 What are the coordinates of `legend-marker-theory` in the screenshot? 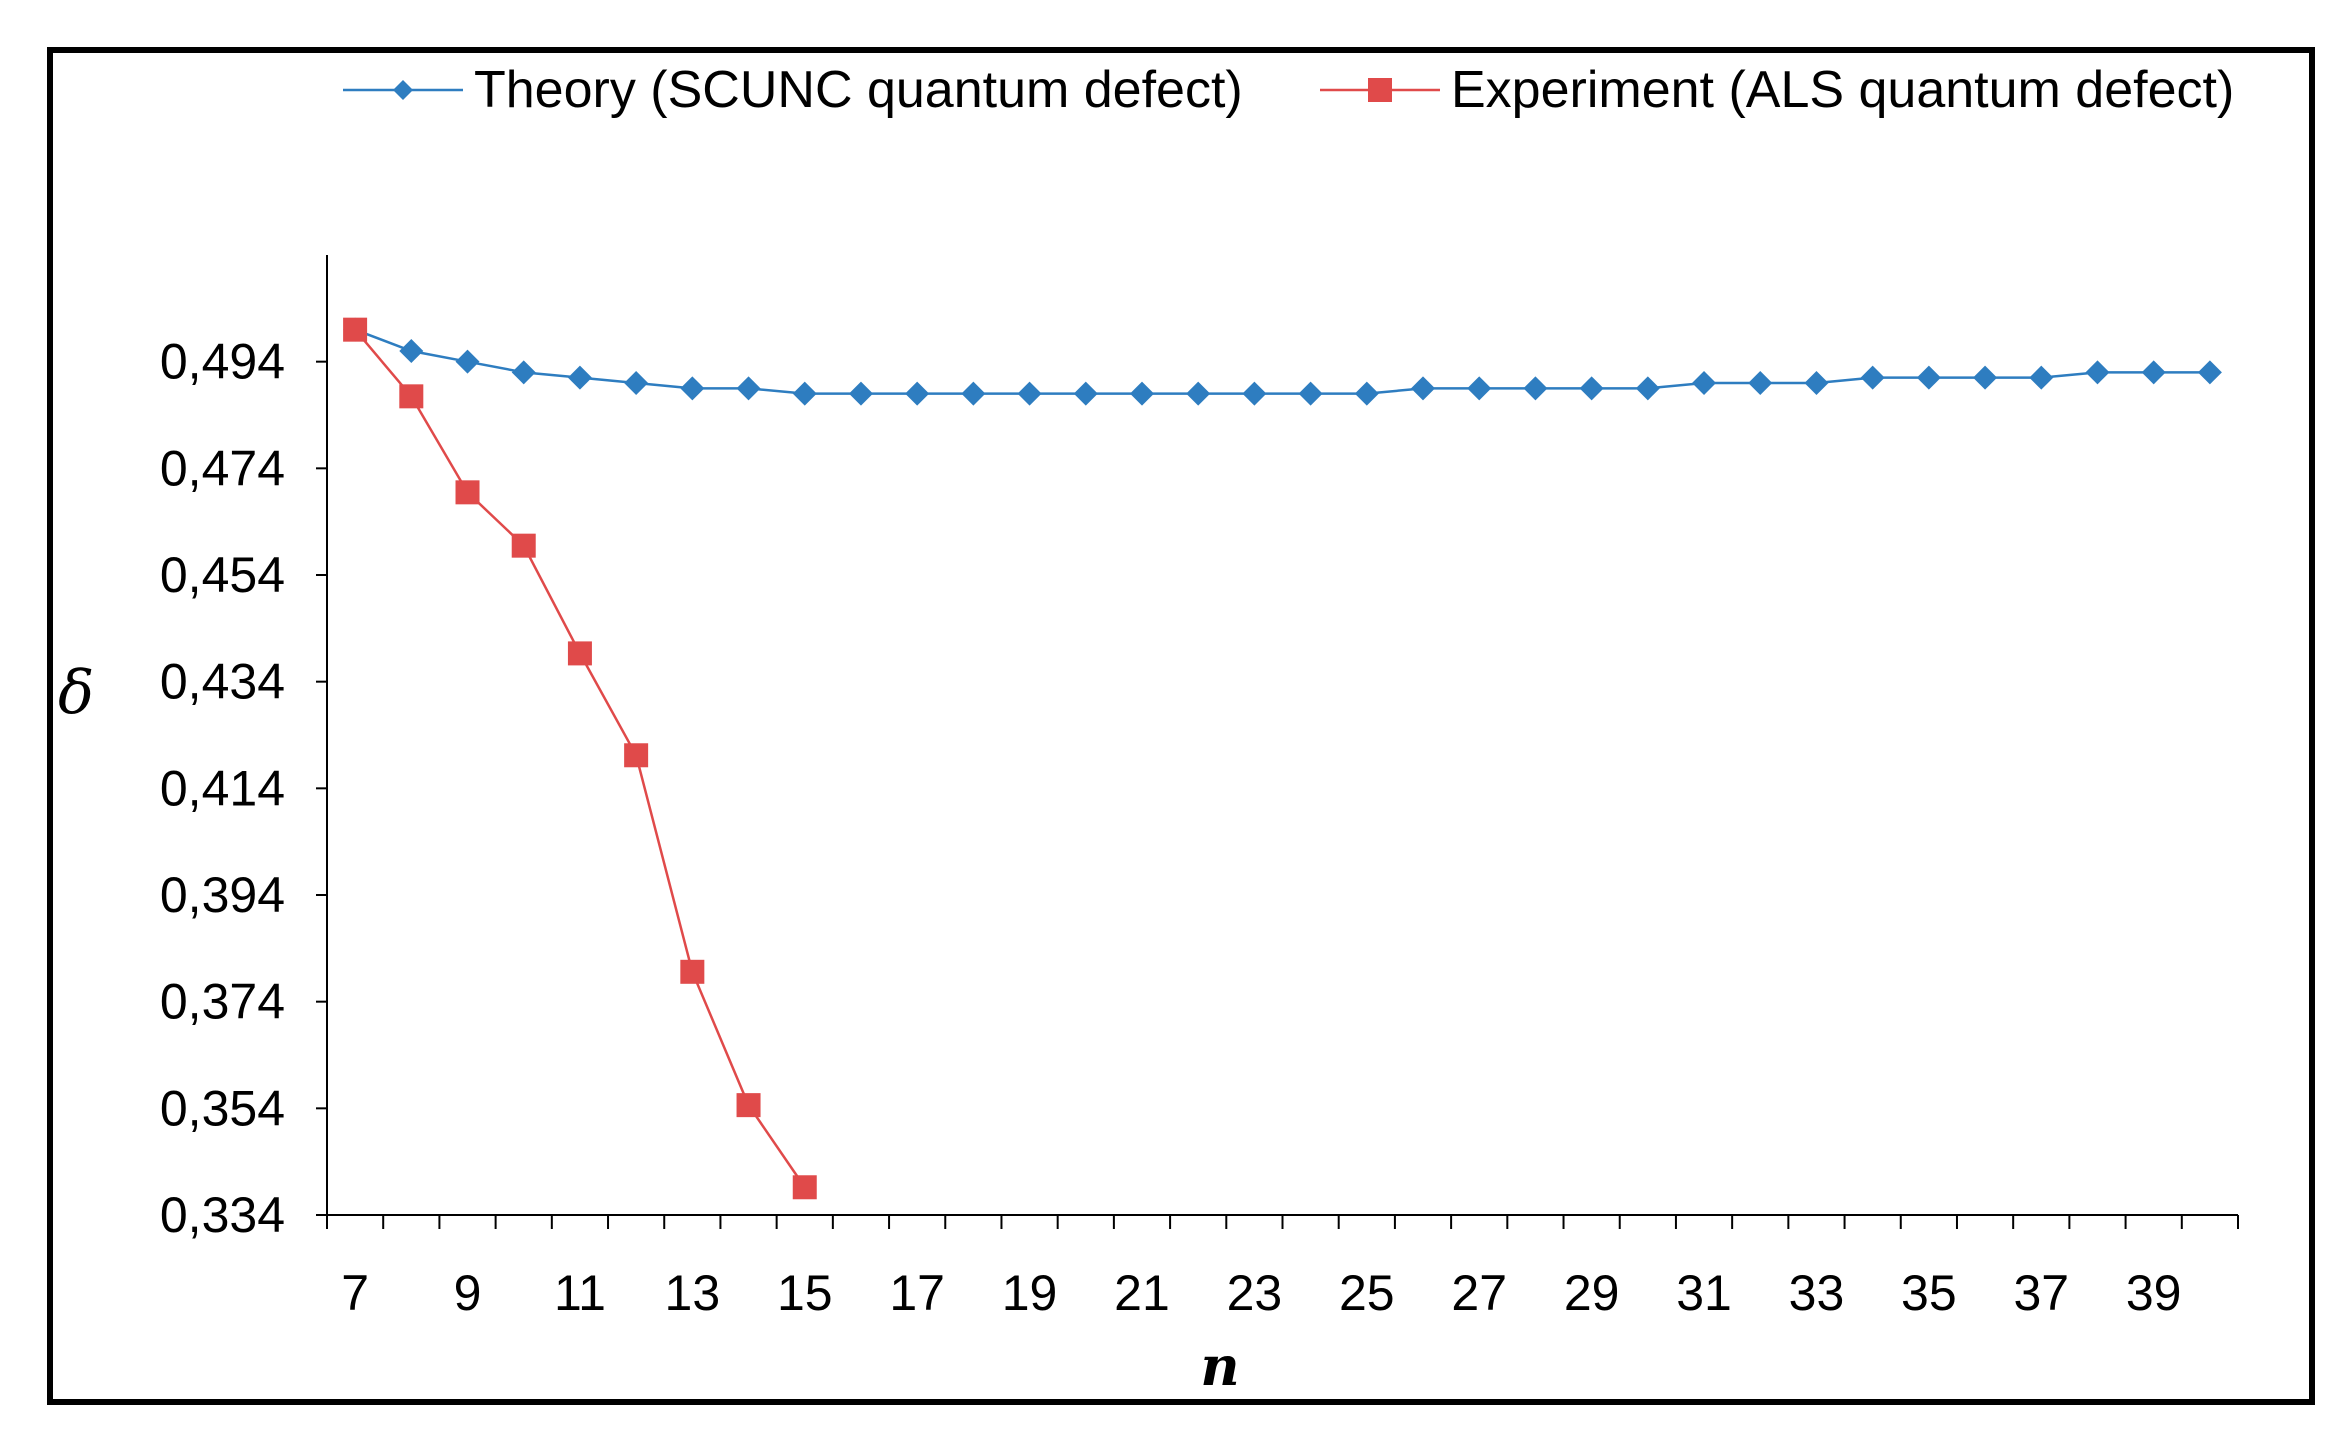 It's located at (403, 90).